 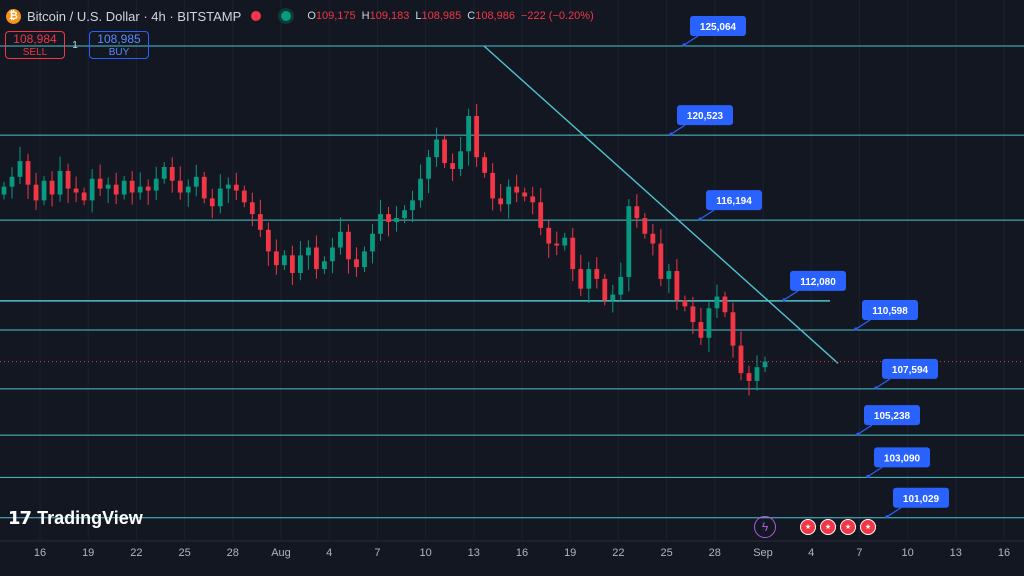 What do you see at coordinates (281, 553) in the screenshot?
I see `x-tick-label: Aug` at bounding box center [281, 553].